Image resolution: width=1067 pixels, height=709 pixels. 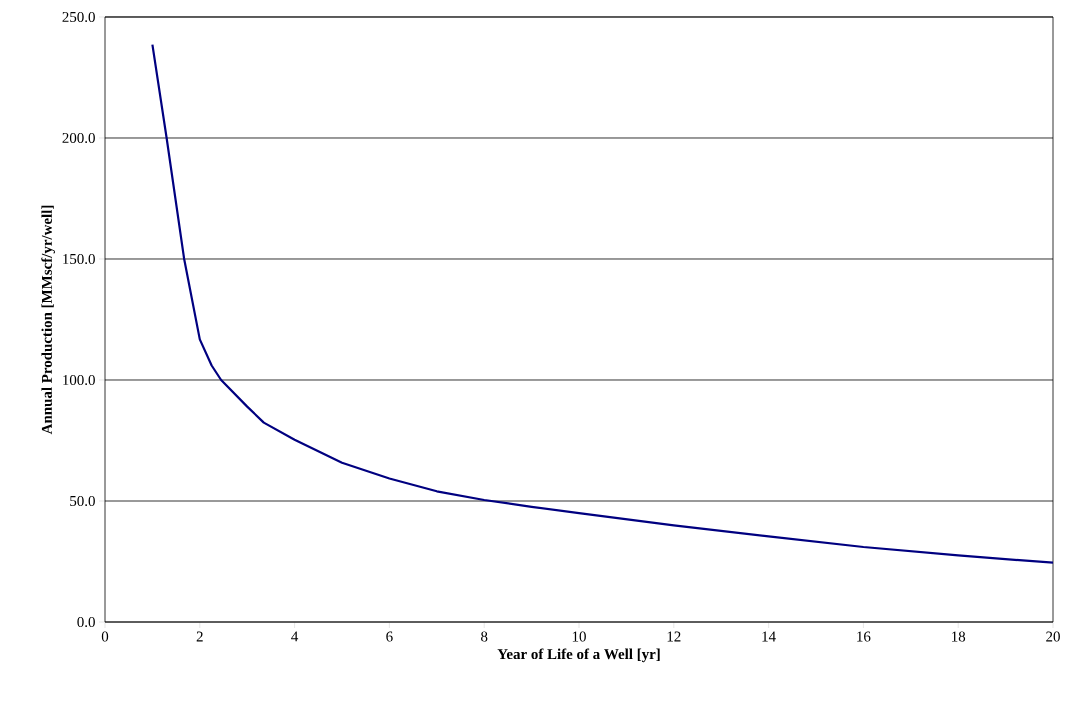 I want to click on x-axis-title: Year of Life of a Well [yr], so click(x=578, y=655).